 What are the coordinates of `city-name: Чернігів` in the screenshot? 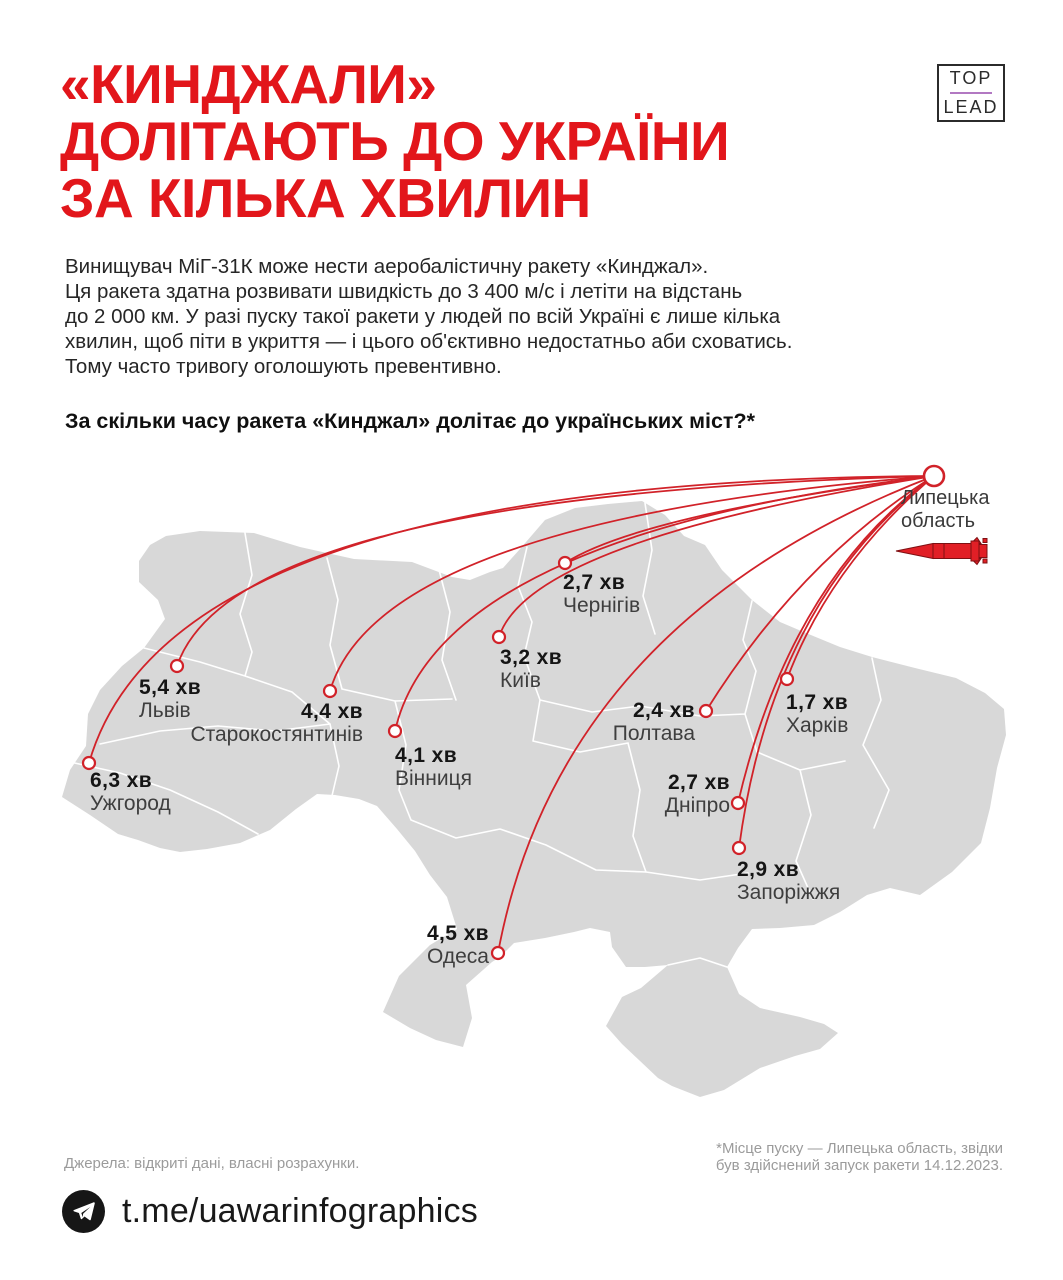 It's located at (602, 605).